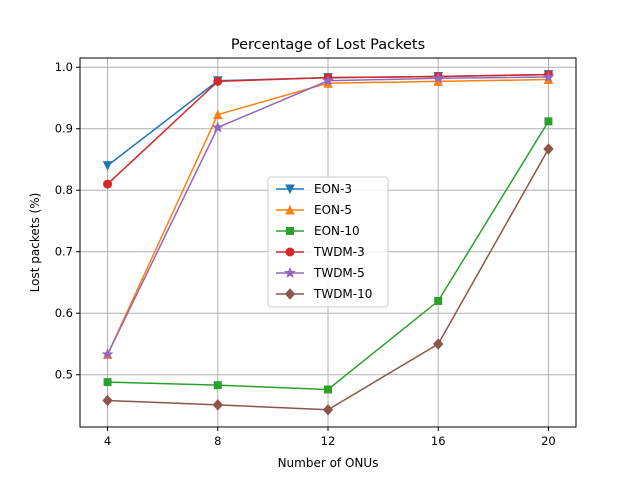 The height and width of the screenshot is (480, 640). What do you see at coordinates (438, 441) in the screenshot?
I see `x-tick-label: 16` at bounding box center [438, 441].